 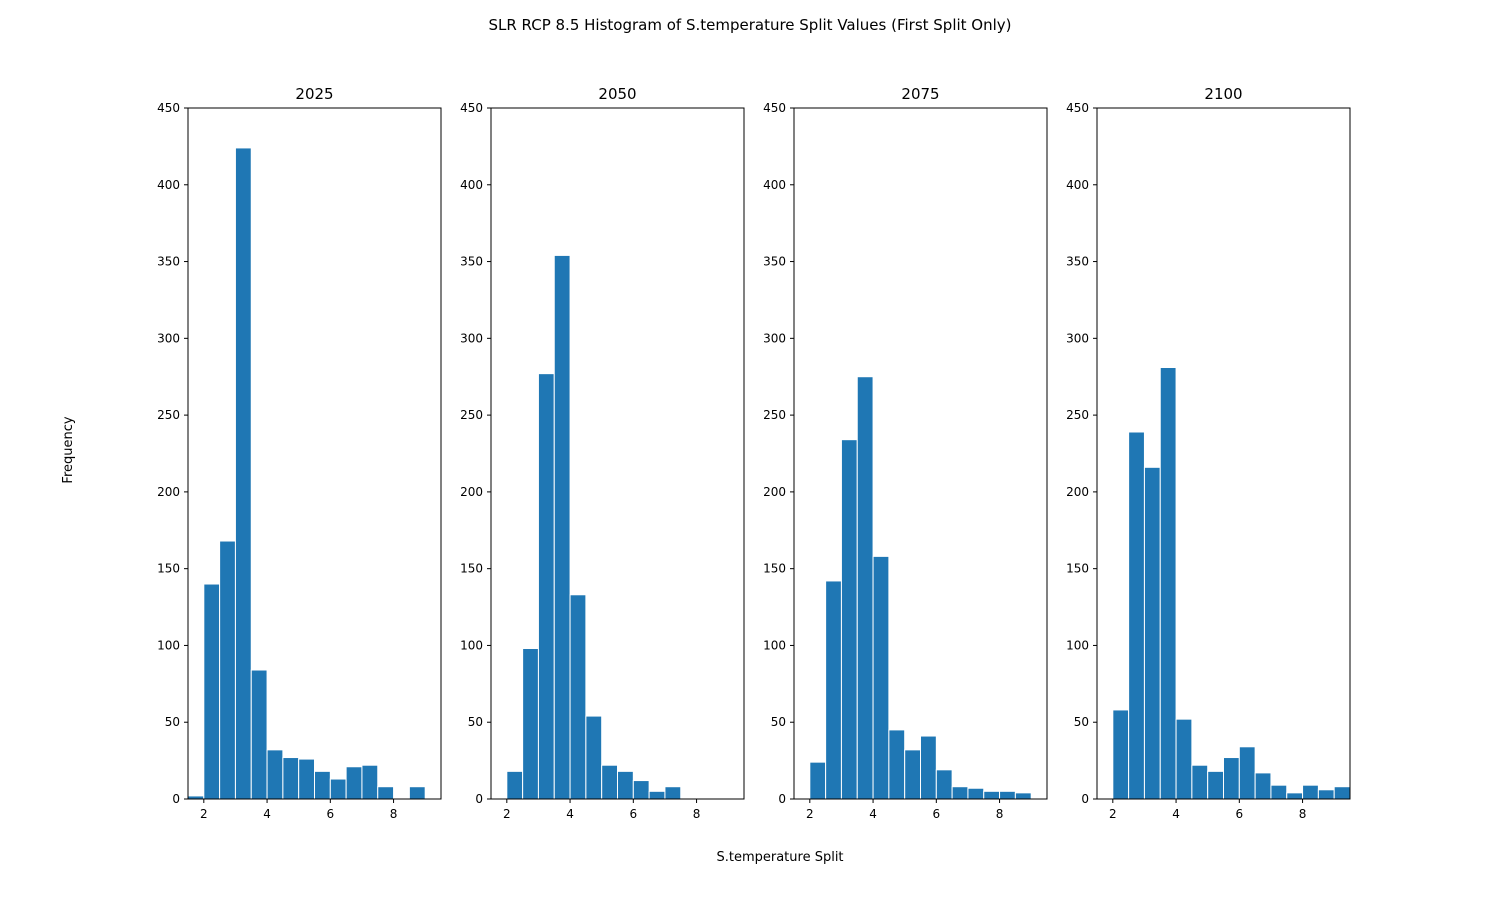 I want to click on panel-title: 2025, so click(x=314, y=94).